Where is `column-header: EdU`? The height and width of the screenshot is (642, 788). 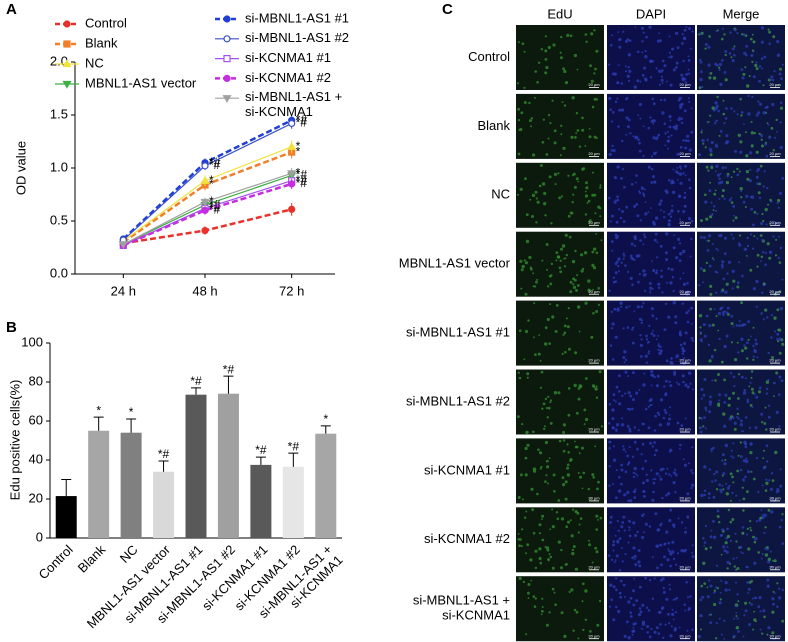 column-header: EdU is located at coordinates (559, 13).